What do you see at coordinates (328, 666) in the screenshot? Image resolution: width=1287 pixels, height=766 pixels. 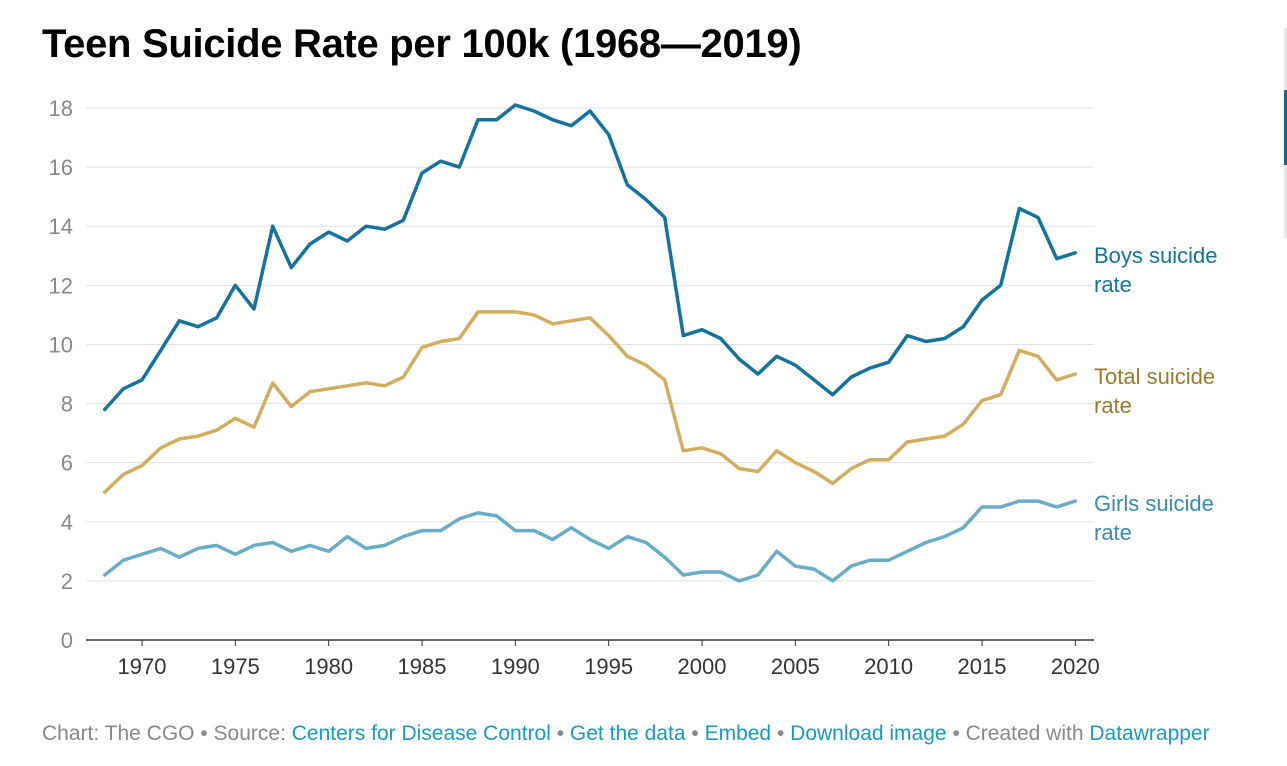 I see `x-tick-label: 1980` at bounding box center [328, 666].